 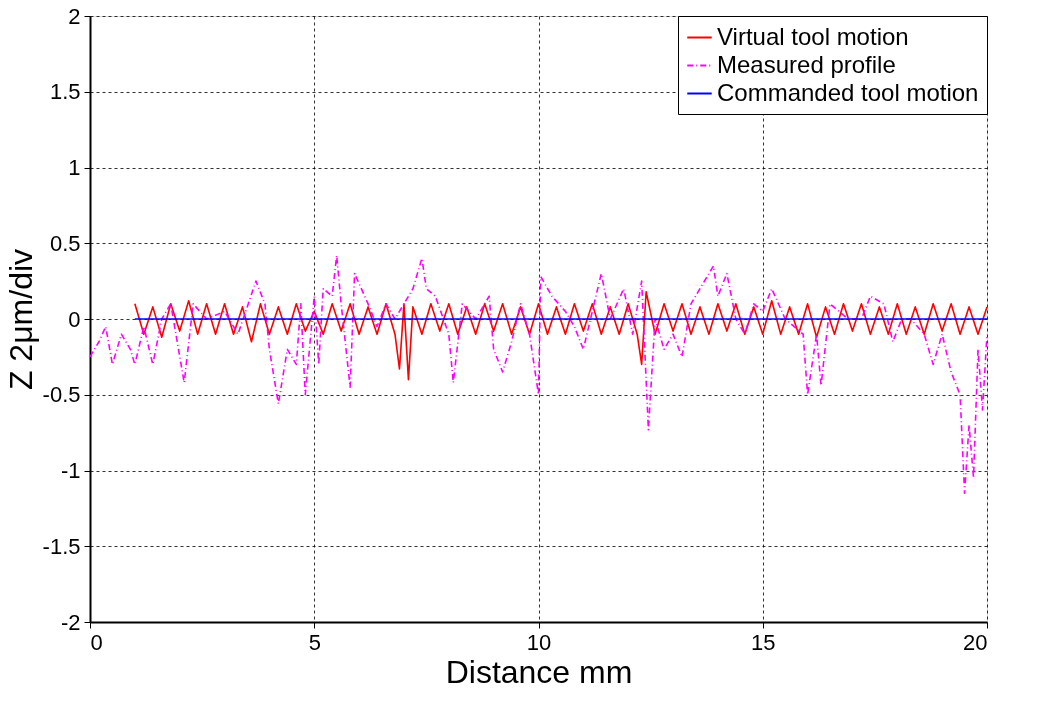 What do you see at coordinates (539, 642) in the screenshot?
I see `x-tick-label: 10` at bounding box center [539, 642].